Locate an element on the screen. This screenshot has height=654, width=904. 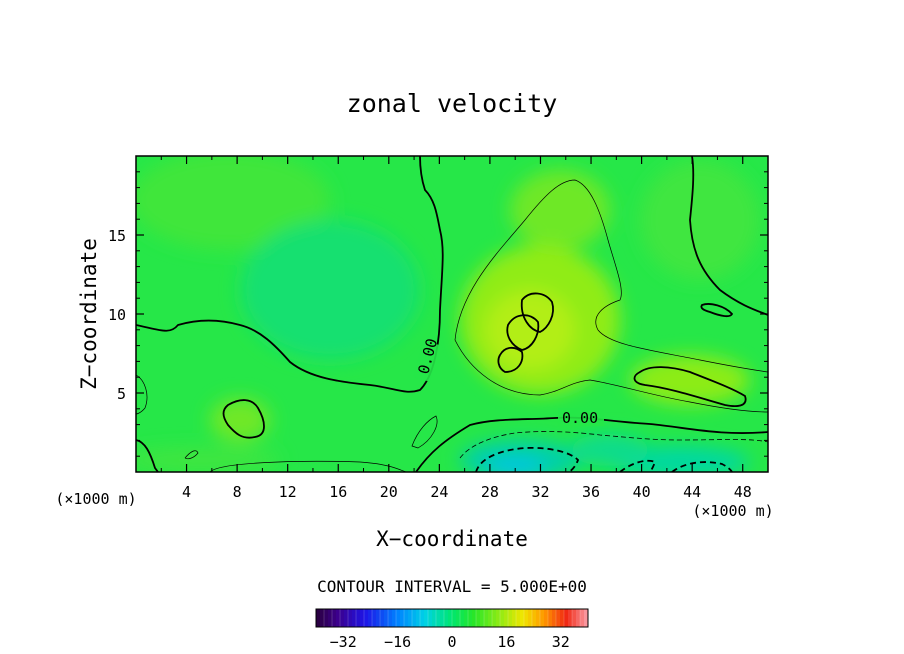
colorbar-ticks: −32 −16 0 16 32 is located at coordinates (450, 642).